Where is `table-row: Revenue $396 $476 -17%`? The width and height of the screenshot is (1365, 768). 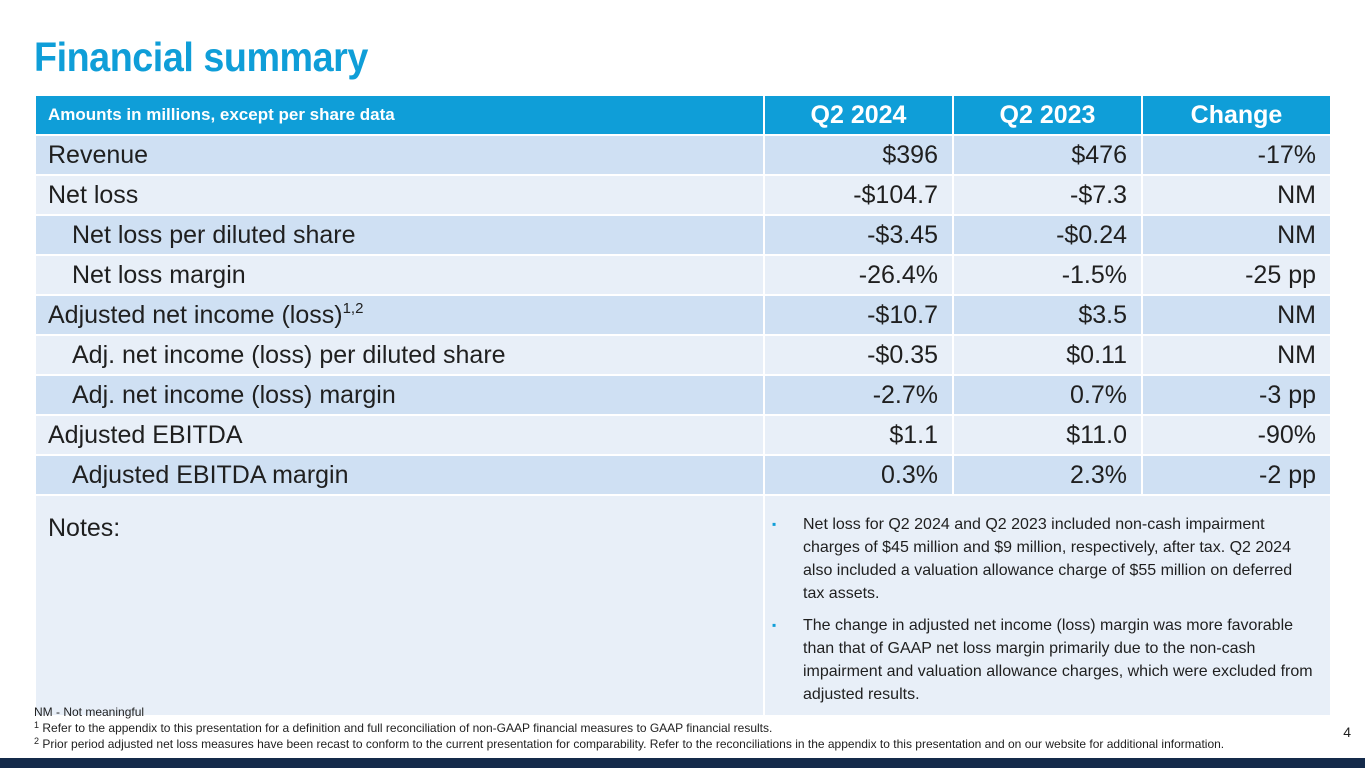 table-row: Revenue $396 $476 -17% is located at coordinates (683, 155).